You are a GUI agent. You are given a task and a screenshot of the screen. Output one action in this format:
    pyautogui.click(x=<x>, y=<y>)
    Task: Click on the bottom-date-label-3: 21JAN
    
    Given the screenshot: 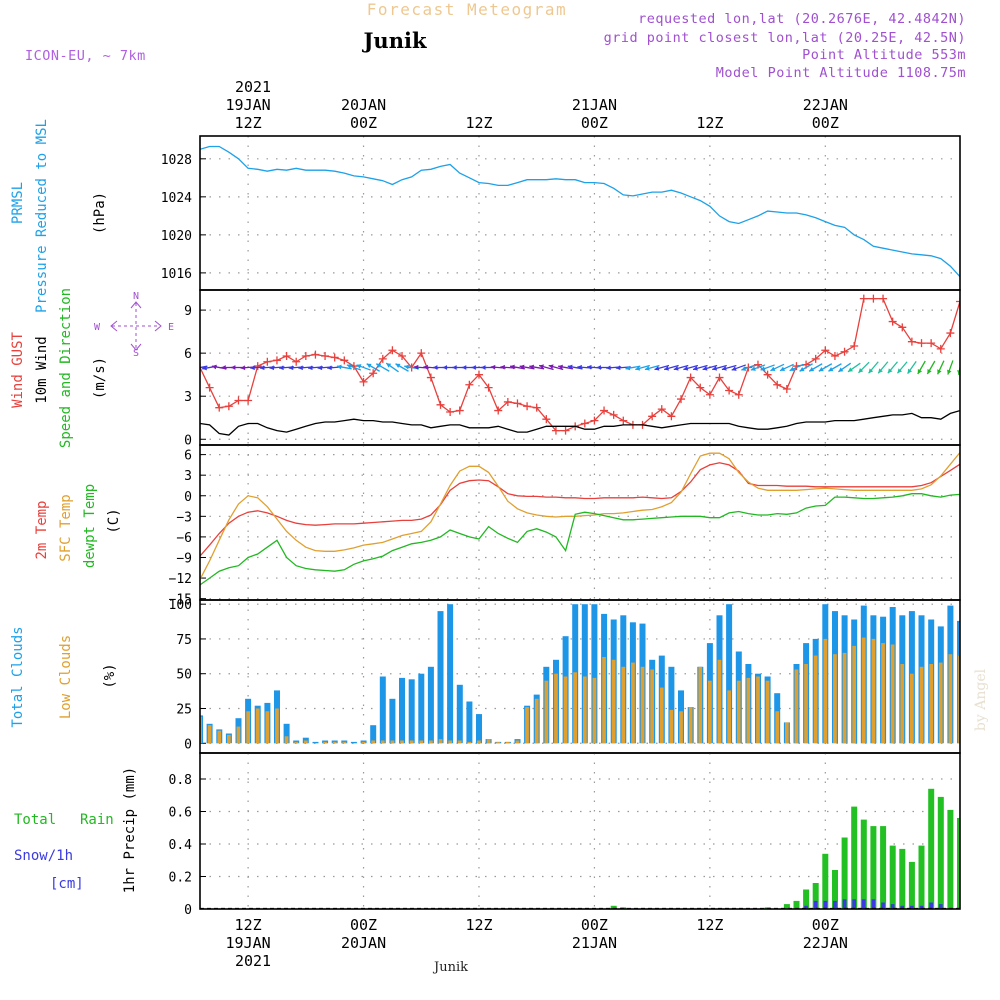 What is the action you would take?
    pyautogui.click(x=594, y=943)
    